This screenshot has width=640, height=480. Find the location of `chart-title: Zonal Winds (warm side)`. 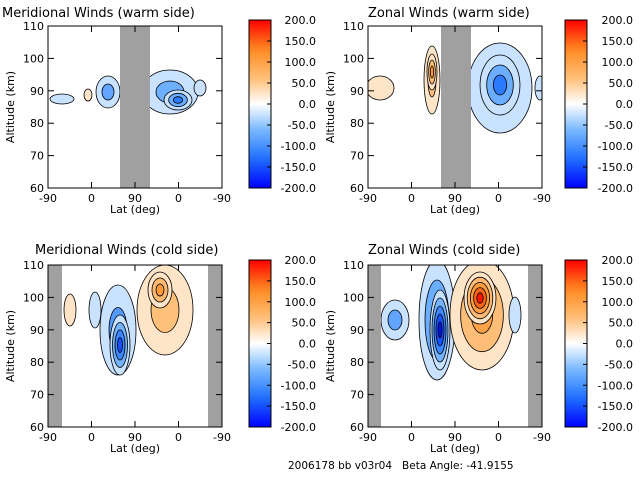

chart-title: Zonal Winds (warm side) is located at coordinates (449, 13).